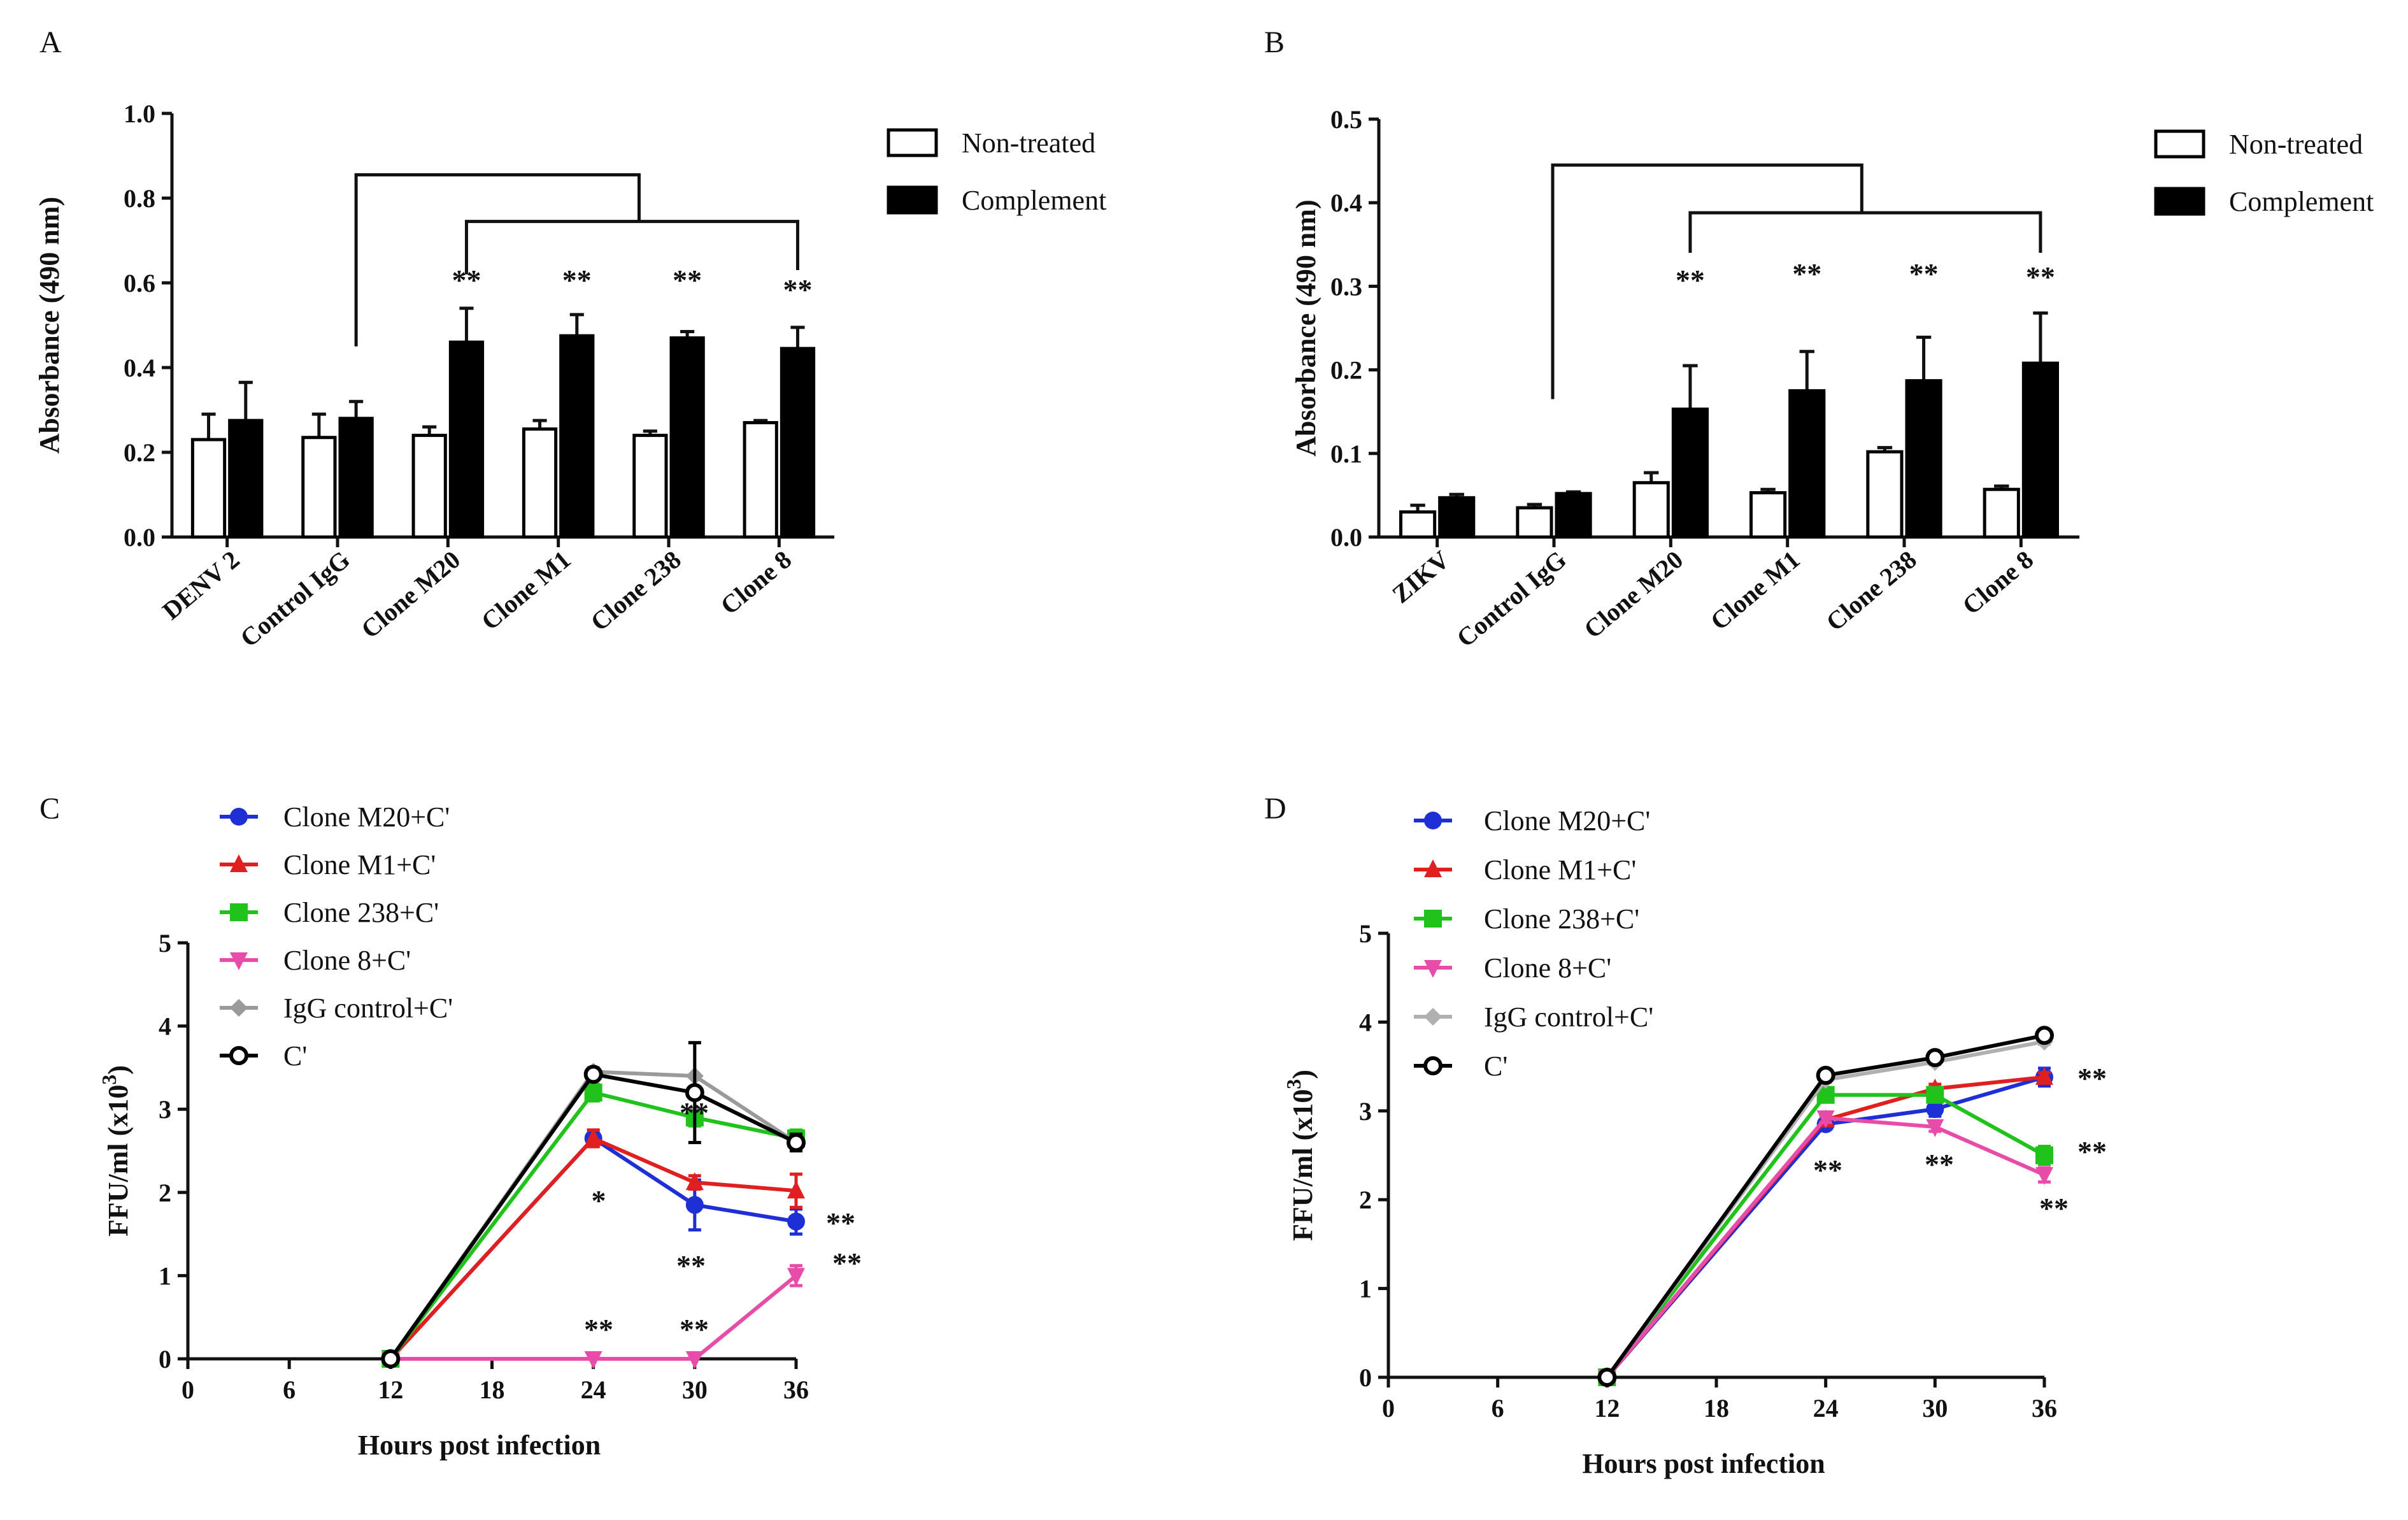 The width and height of the screenshot is (2408, 1520). What do you see at coordinates (118, 1161) in the screenshot?
I see `y-axis-title-main: FFU/ml (x10` at bounding box center [118, 1161].